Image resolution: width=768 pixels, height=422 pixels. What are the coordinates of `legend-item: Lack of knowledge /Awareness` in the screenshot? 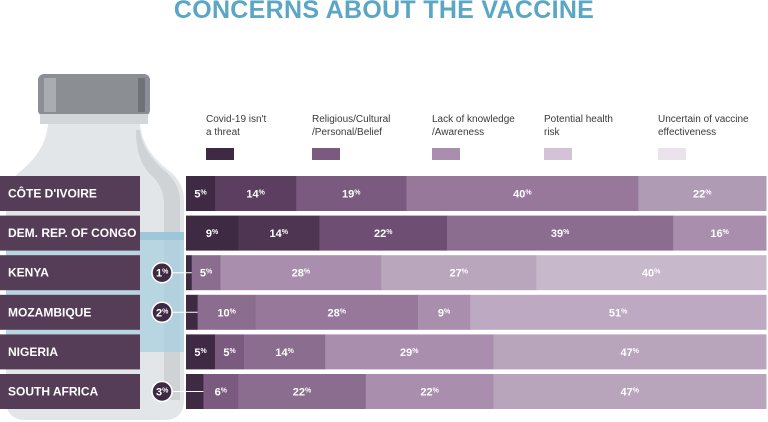 It's located at (487, 136).